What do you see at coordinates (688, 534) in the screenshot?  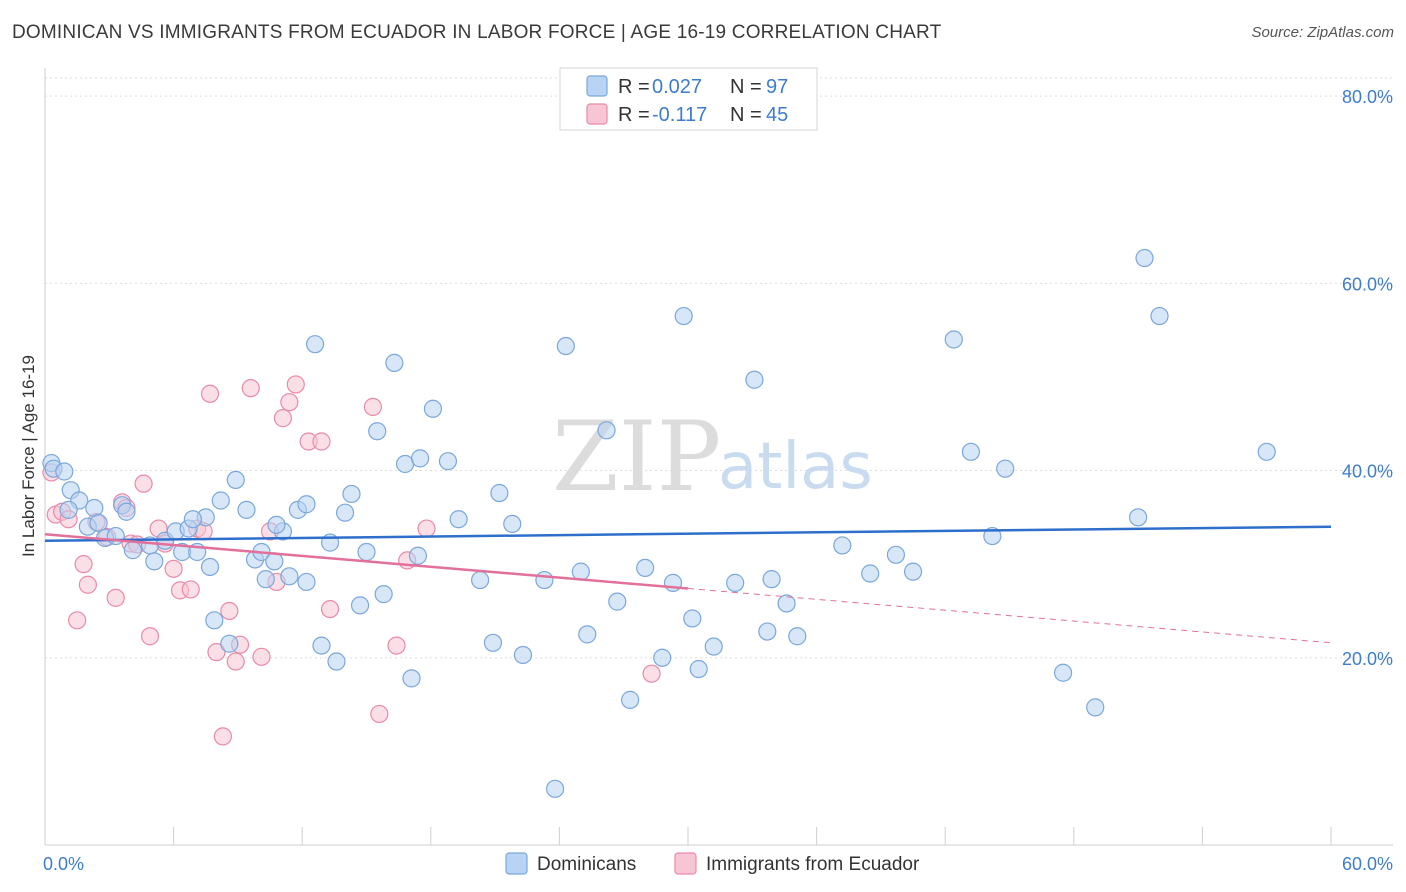 I see `dominican-trend-line` at bounding box center [688, 534].